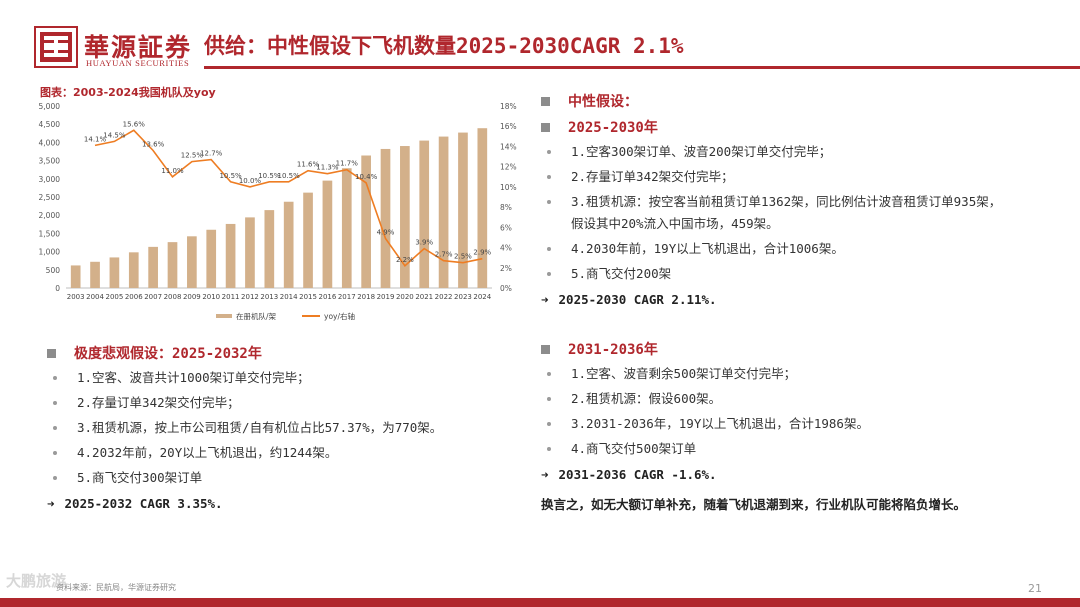 This screenshot has width=1080, height=607. I want to click on neutral-cagr: ➜ 2025-2030 CAGR 2.11%., so click(776, 300).